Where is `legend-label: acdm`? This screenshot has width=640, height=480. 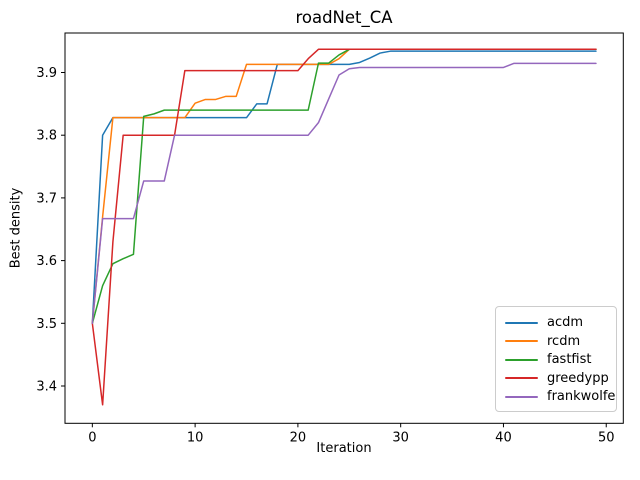 legend-label: acdm is located at coordinates (565, 322).